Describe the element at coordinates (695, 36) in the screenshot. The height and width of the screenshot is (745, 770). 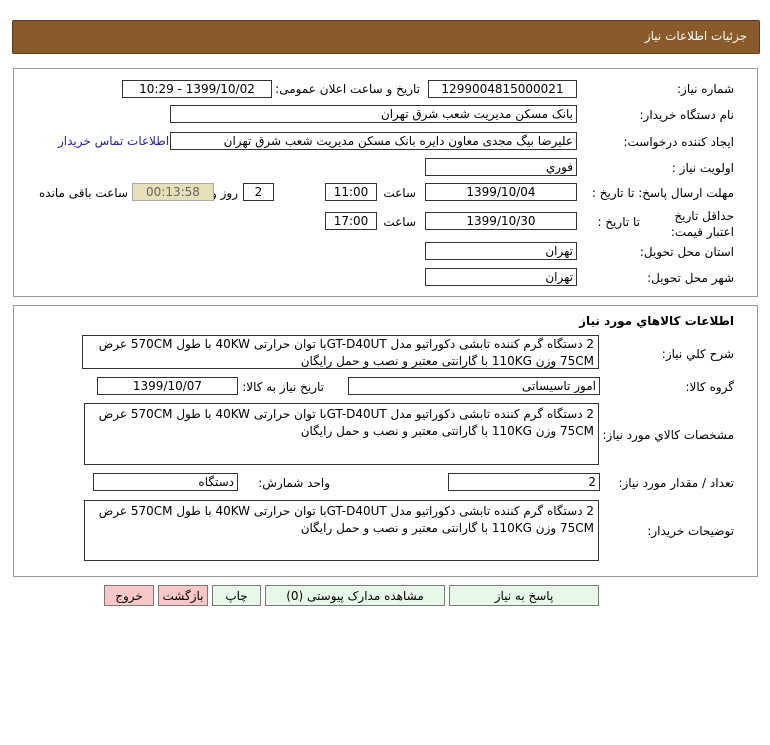
I see `page-title: جزئیات اطلاعات نیاز` at that location.